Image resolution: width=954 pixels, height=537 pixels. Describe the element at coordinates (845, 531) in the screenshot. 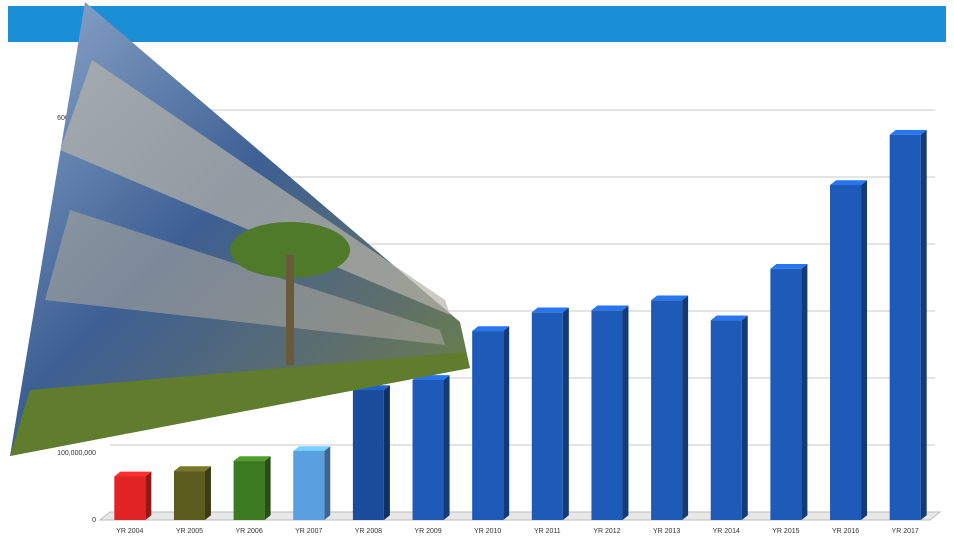

I see `x-tick-label: YR 2016` at that location.